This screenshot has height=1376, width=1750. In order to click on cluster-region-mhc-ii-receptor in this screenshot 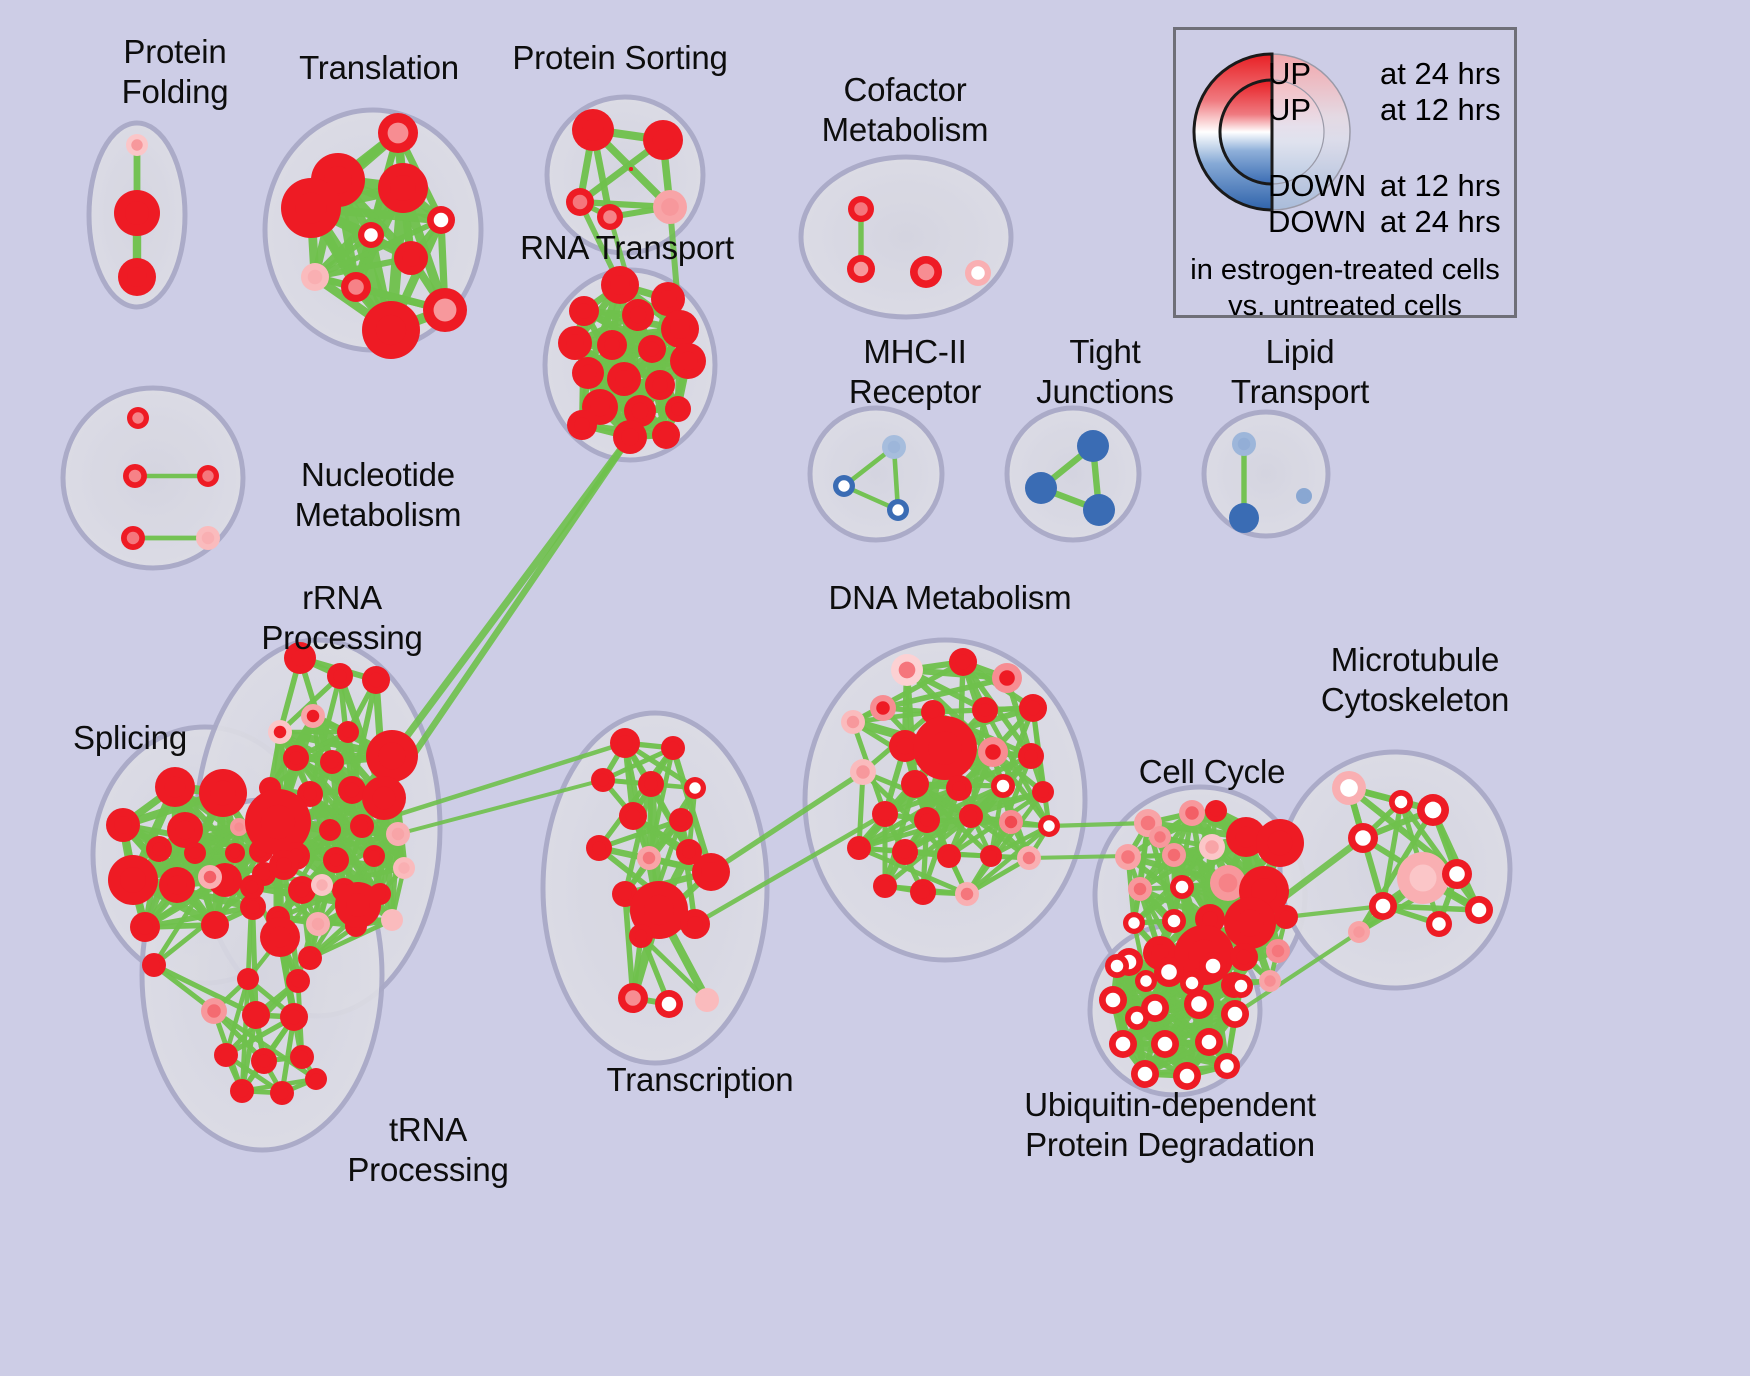, I will do `click(876, 474)`.